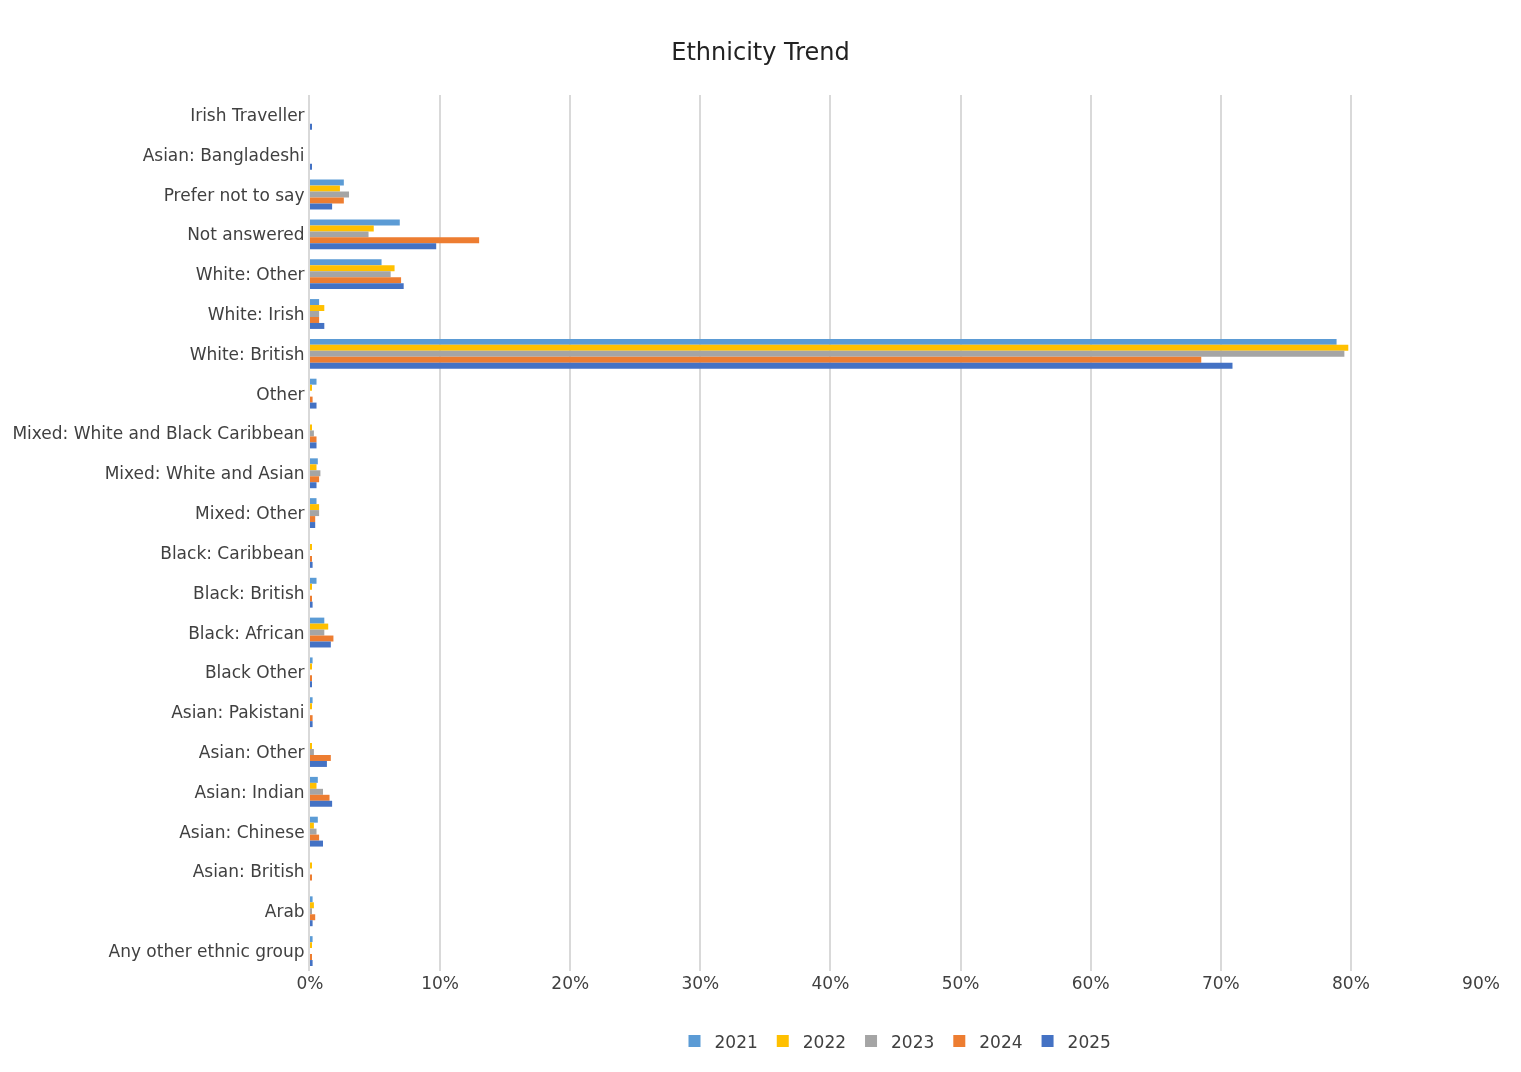 Image resolution: width=1521 pixels, height=1072 pixels. What do you see at coordinates (250, 513) in the screenshot?
I see `y-tick-label: Mixed: Other` at bounding box center [250, 513].